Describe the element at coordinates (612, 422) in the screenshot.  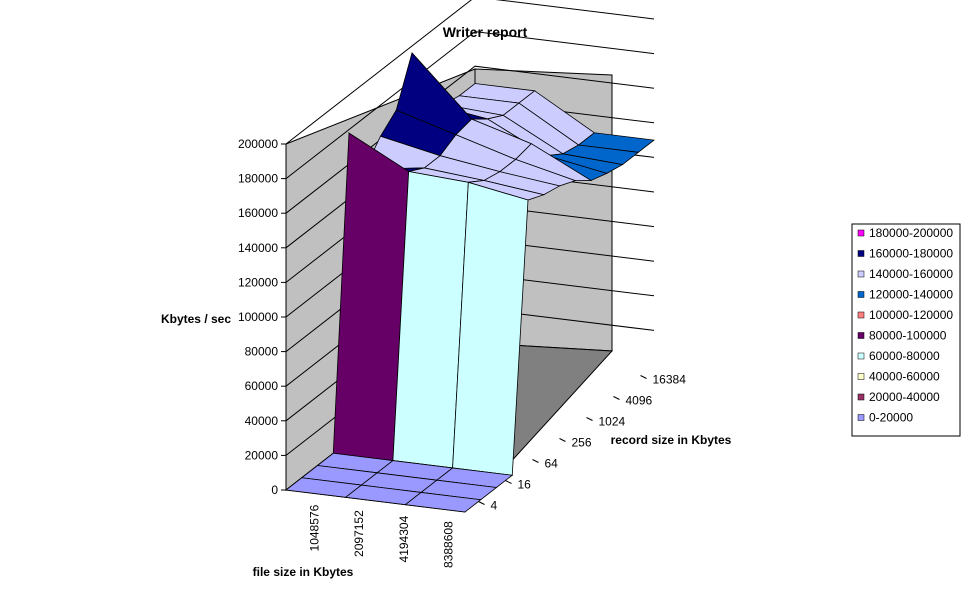
I see `y-tick-label: 1024` at that location.